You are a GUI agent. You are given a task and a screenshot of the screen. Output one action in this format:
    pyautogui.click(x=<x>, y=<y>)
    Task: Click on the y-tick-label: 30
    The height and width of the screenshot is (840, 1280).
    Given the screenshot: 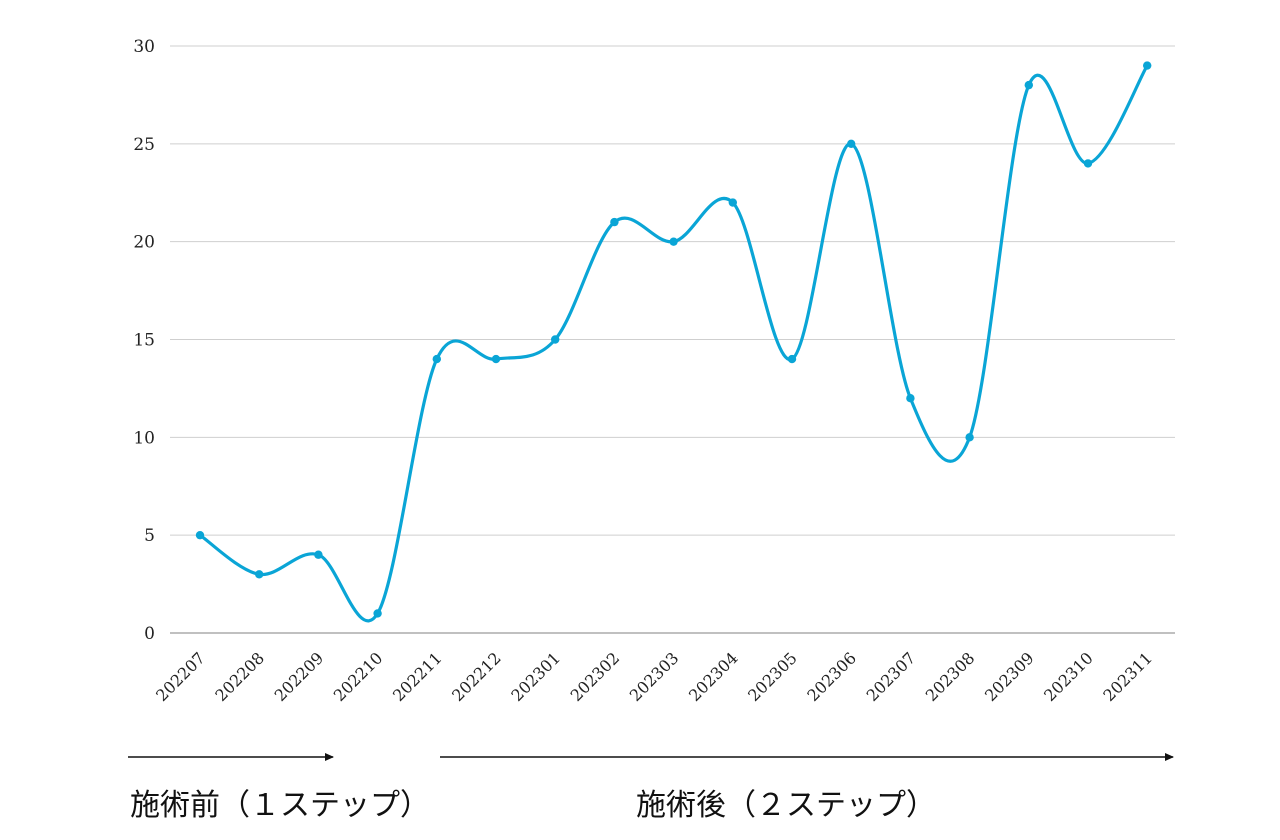 What is the action you would take?
    pyautogui.click(x=144, y=47)
    